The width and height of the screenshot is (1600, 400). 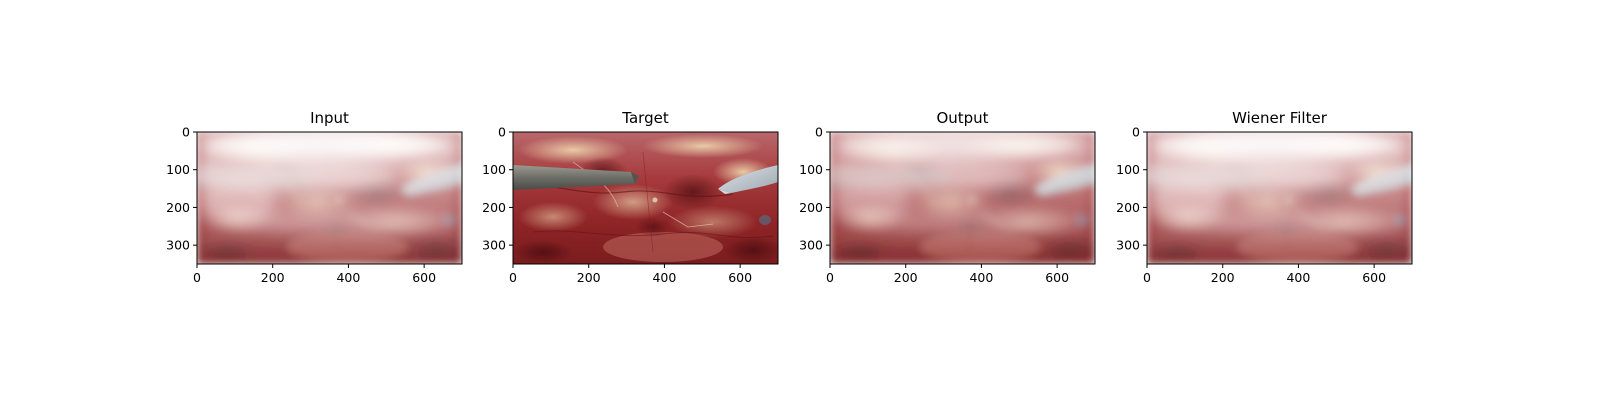 I want to click on y-tick-label-target-0: 0, so click(x=502, y=132).